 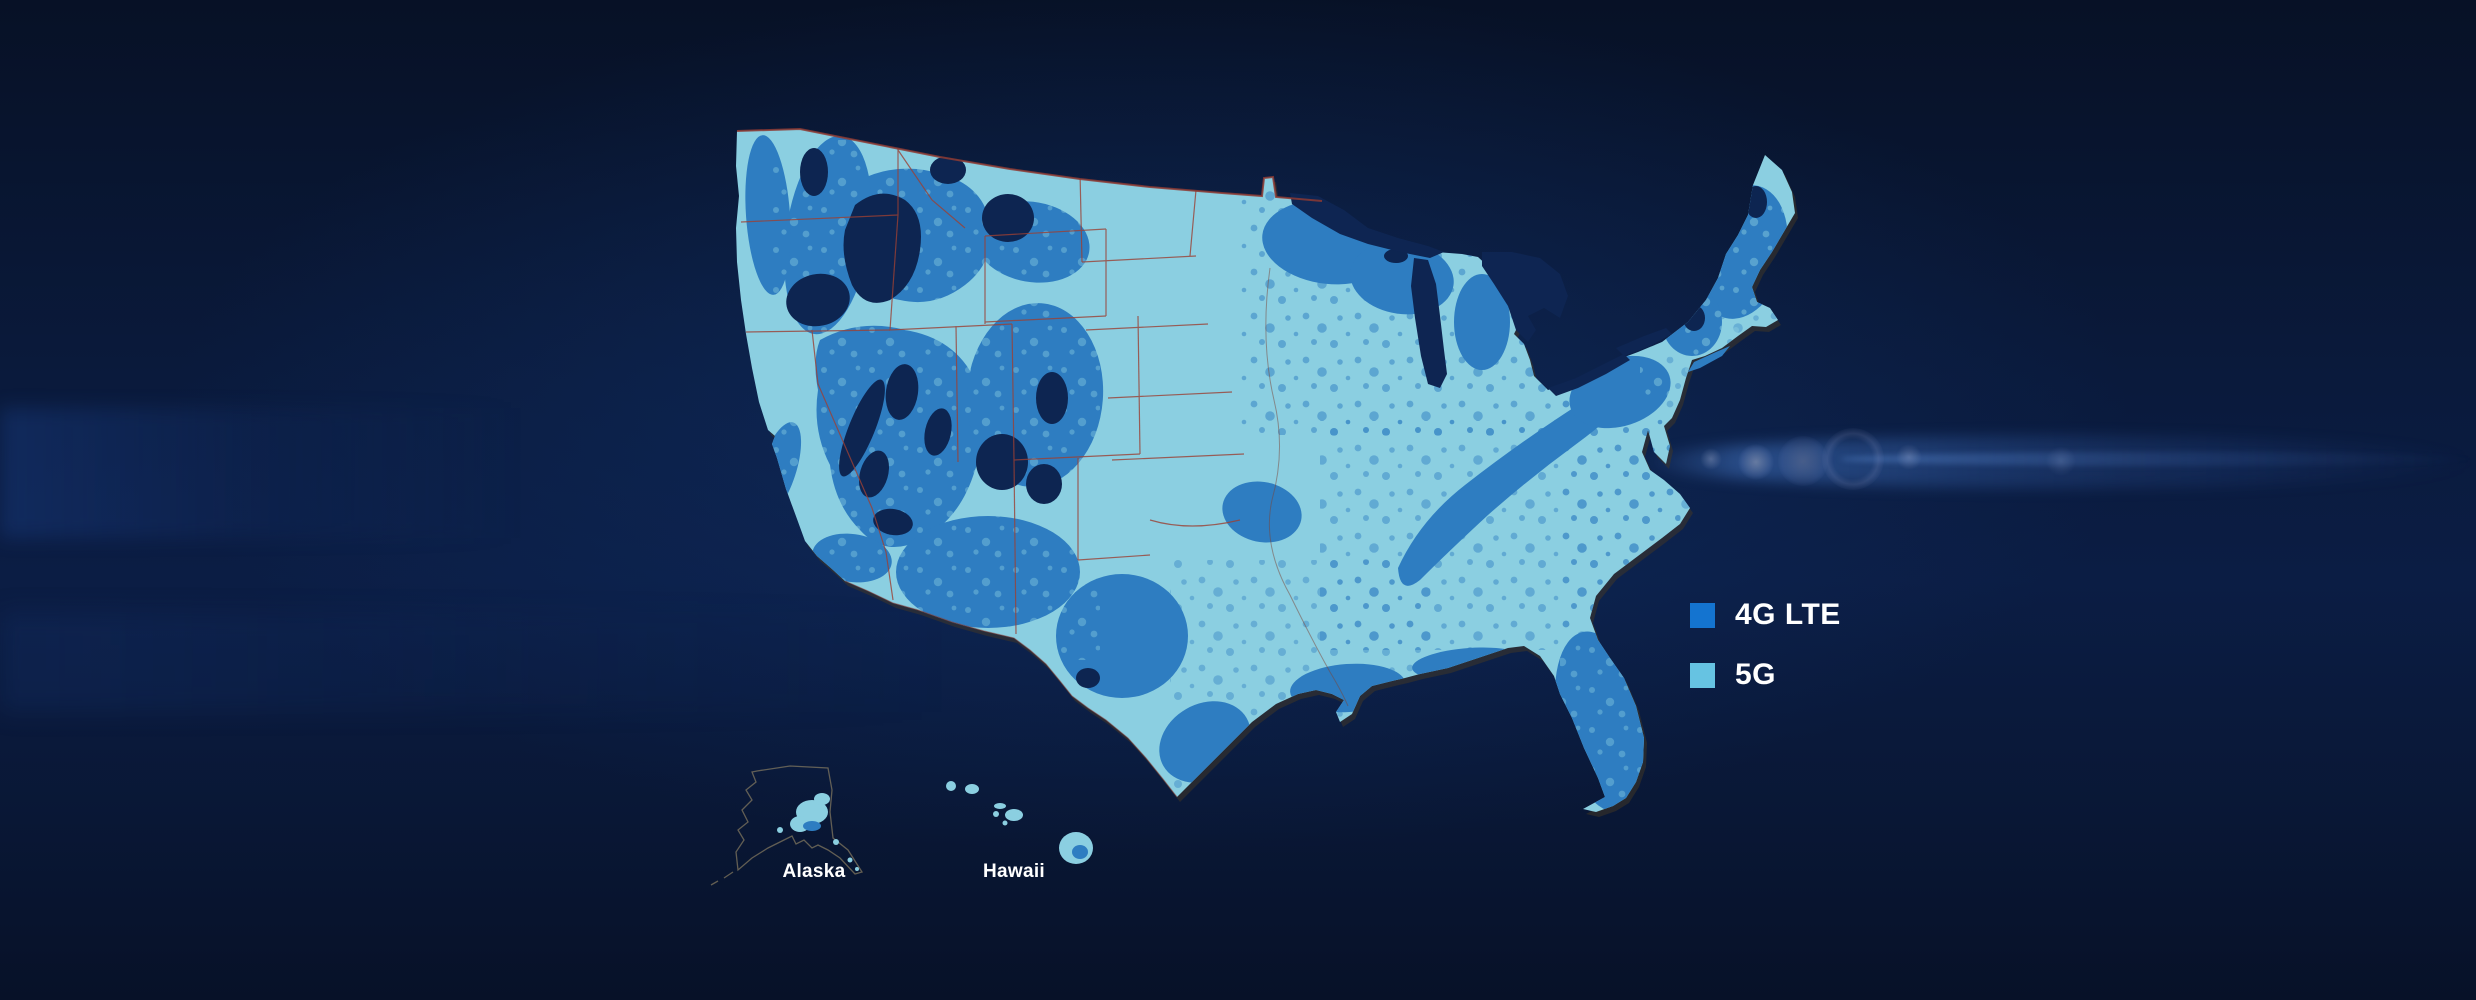 I want to click on hawaii-inset, so click(x=1019, y=822).